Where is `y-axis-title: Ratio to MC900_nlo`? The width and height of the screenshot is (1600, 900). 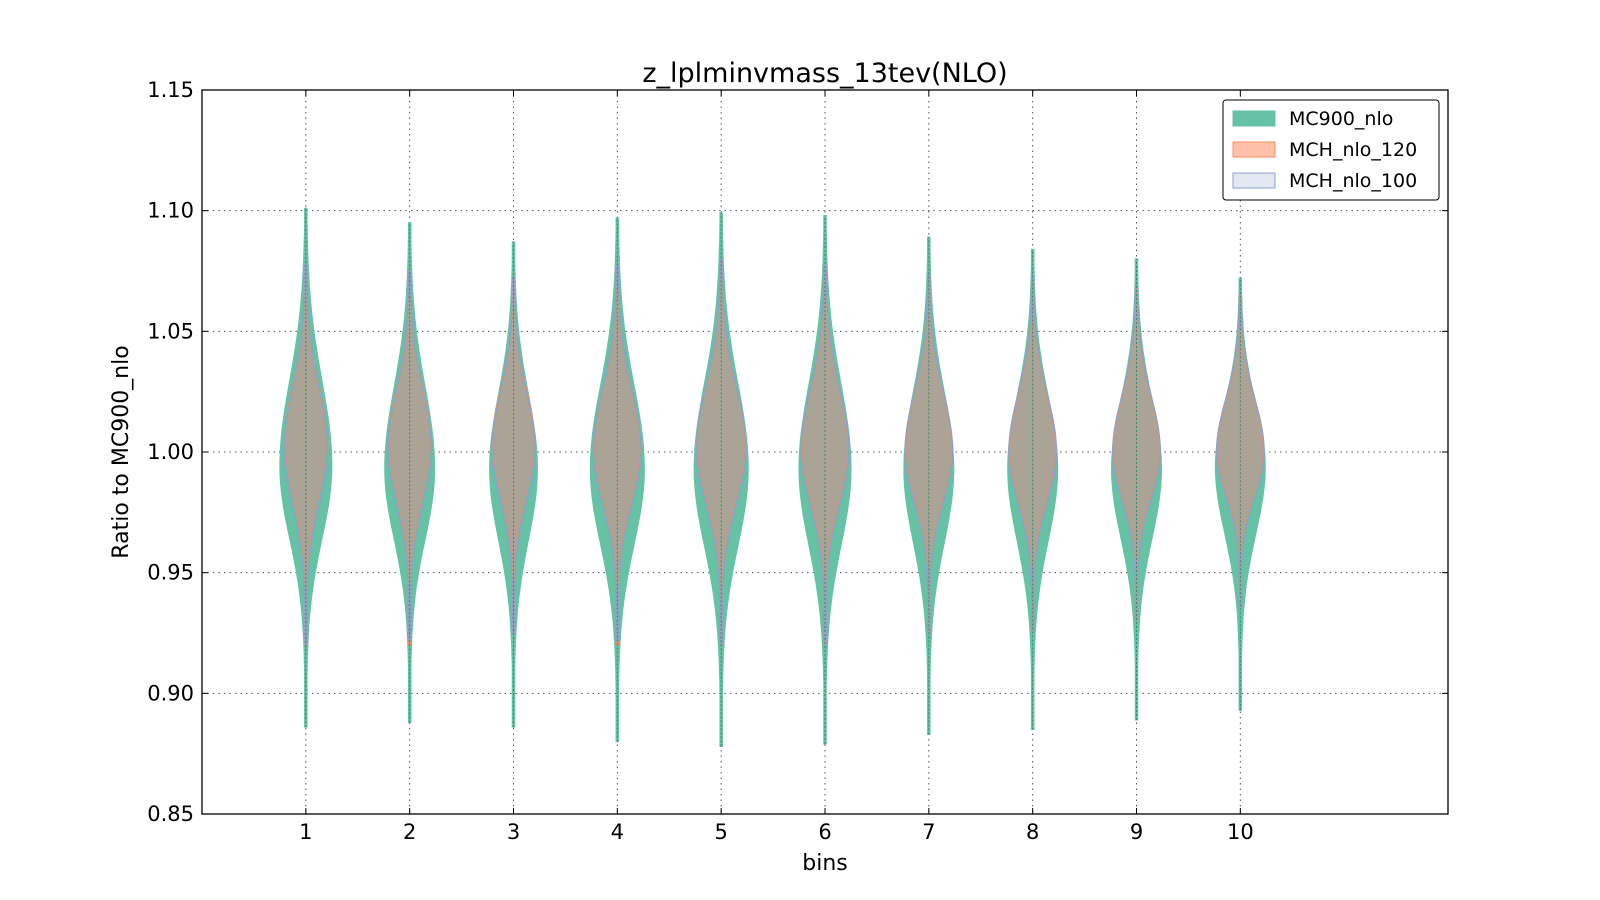 y-axis-title: Ratio to MC900_nlo is located at coordinates (121, 451).